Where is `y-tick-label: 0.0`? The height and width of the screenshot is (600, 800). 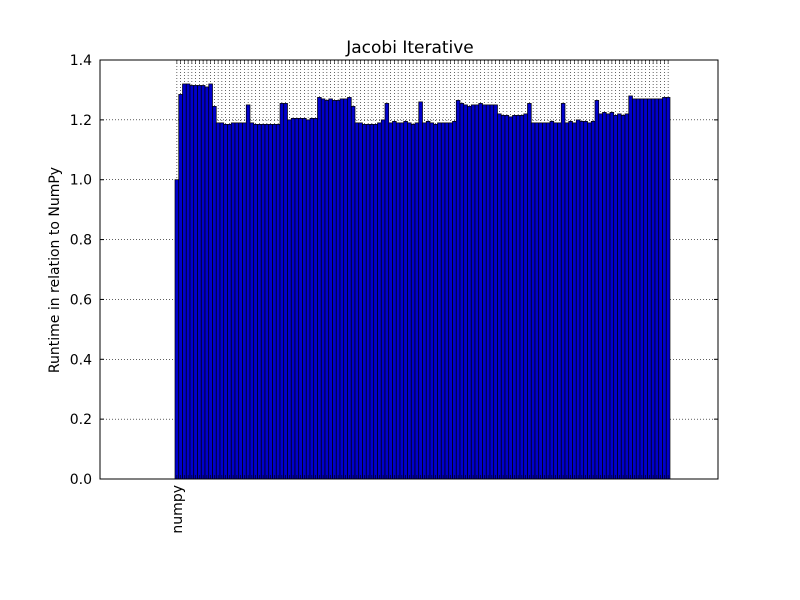 y-tick-label: 0.0 is located at coordinates (81, 480).